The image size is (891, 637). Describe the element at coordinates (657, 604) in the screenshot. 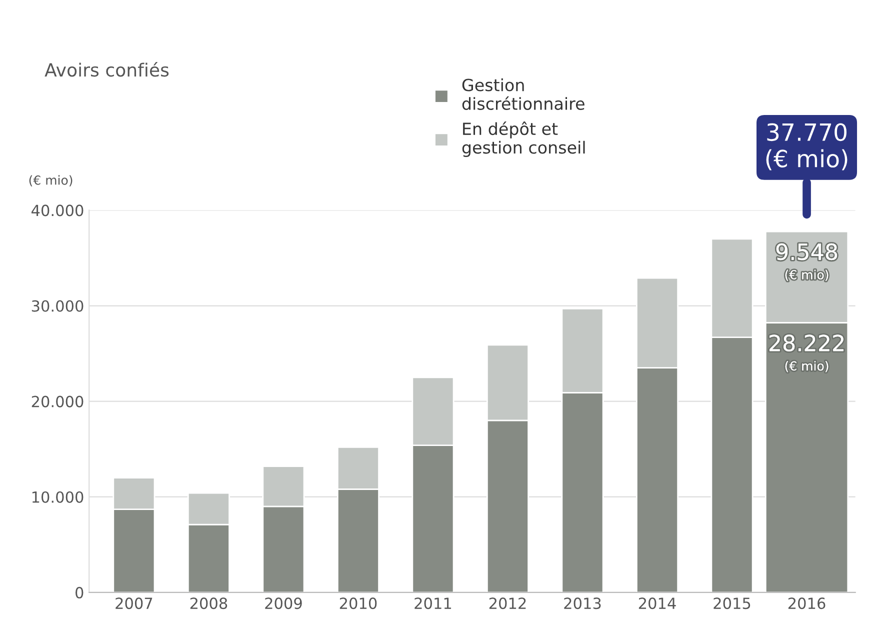

I see `x-tick-label: 2014` at that location.